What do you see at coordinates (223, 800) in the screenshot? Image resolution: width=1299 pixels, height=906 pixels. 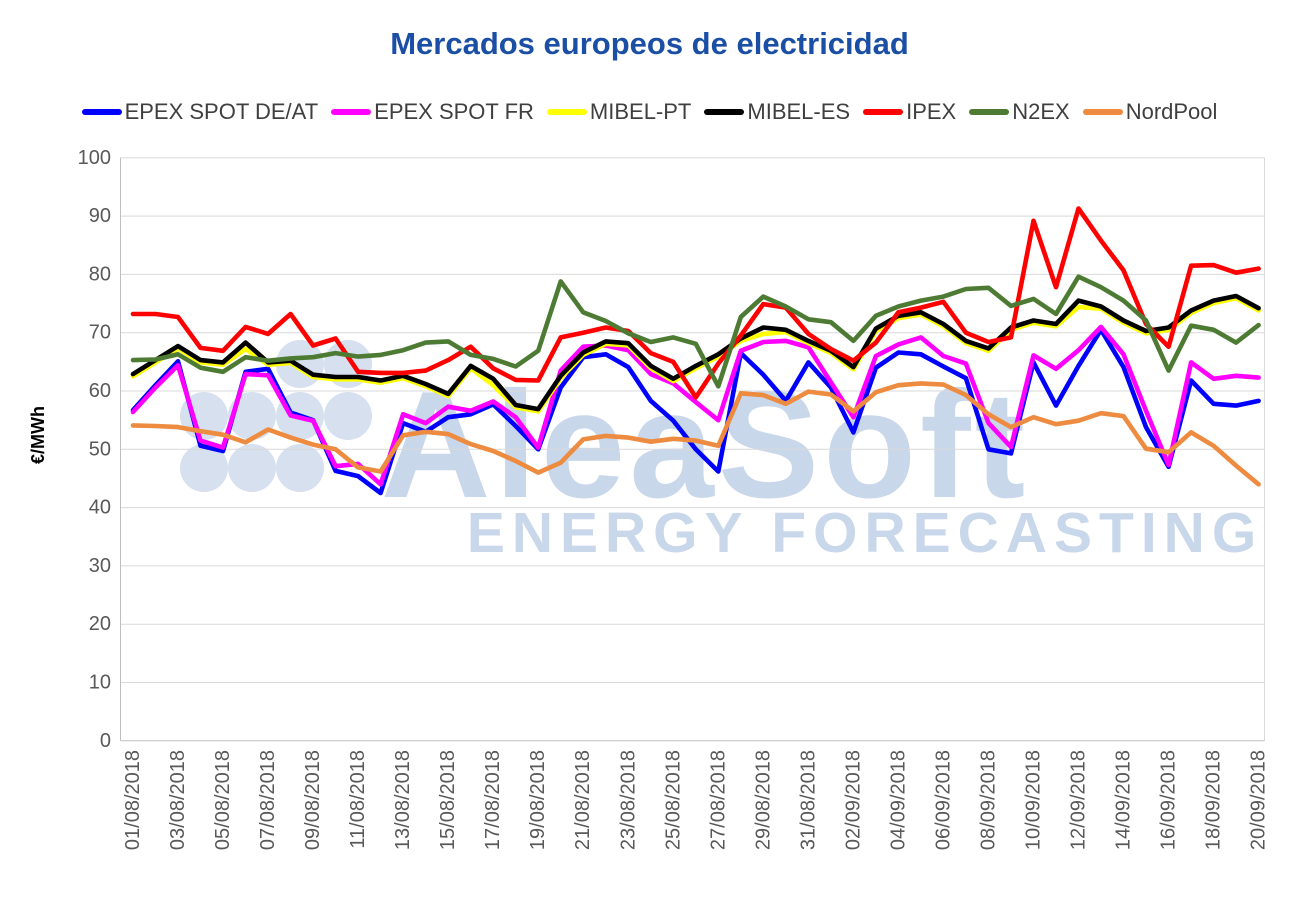 I see `svg-text: 05/08/2018` at bounding box center [223, 800].